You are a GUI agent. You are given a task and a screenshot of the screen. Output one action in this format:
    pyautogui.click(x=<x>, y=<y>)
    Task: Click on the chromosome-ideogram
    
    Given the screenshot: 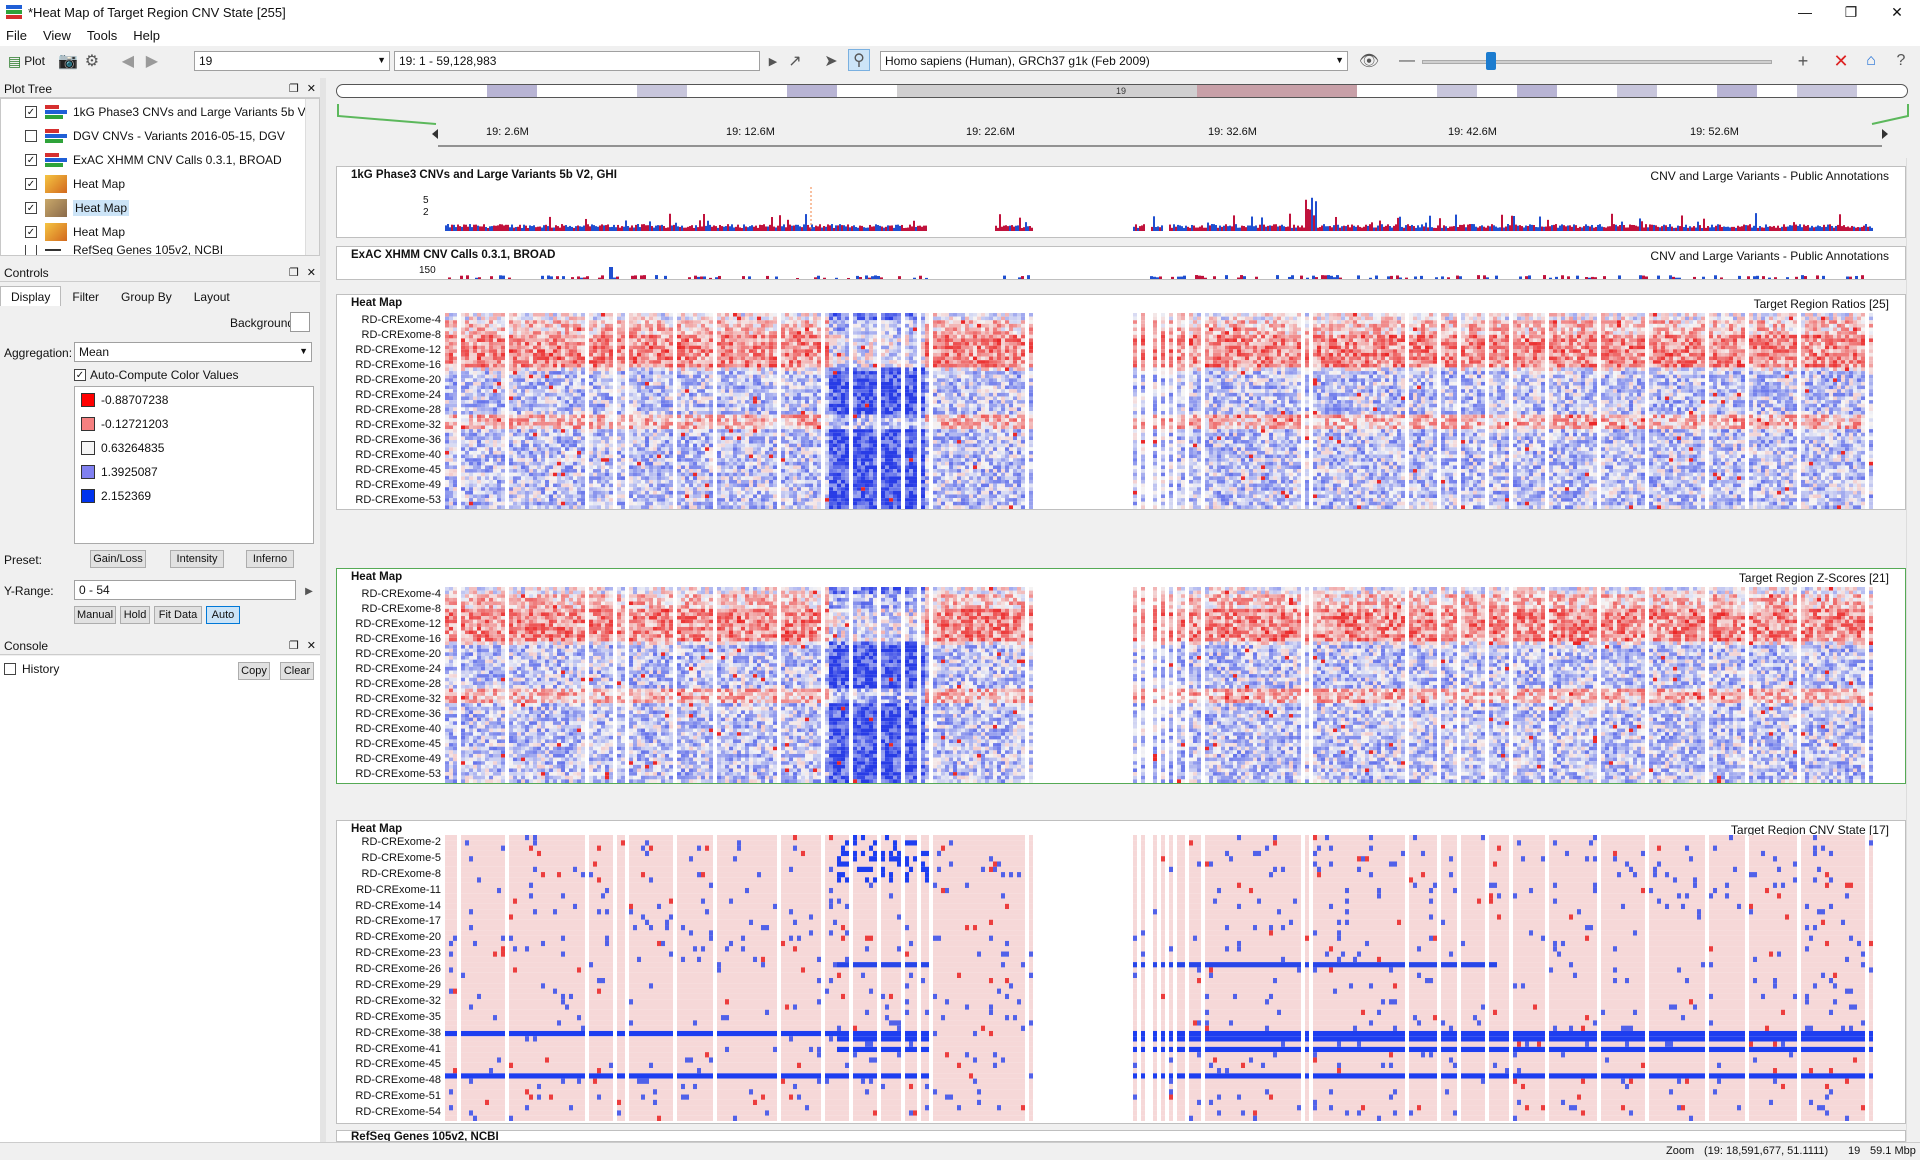 What is the action you would take?
    pyautogui.click(x=1122, y=91)
    